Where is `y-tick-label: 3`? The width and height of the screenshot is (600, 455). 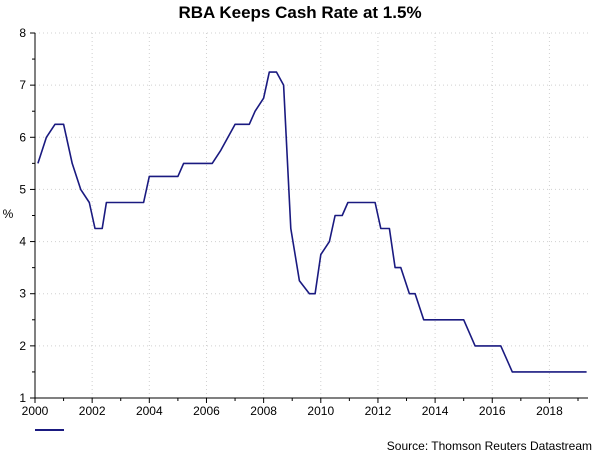 y-tick-label: 3 is located at coordinates (22, 294).